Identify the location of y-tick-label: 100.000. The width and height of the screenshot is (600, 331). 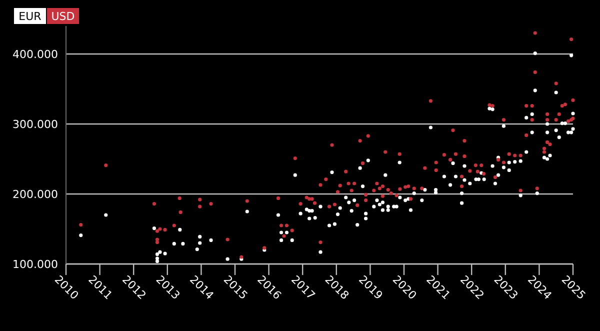
(35, 264).